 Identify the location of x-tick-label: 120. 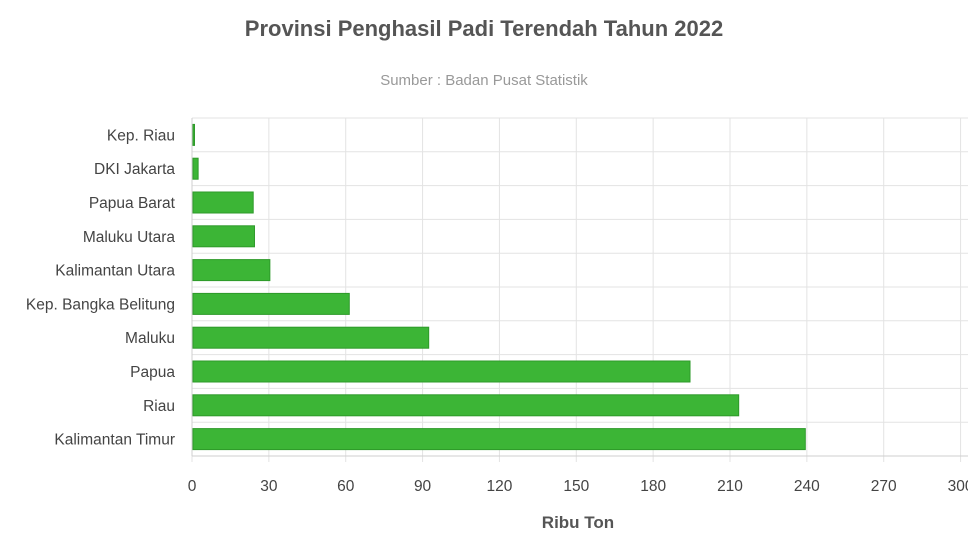
(499, 486).